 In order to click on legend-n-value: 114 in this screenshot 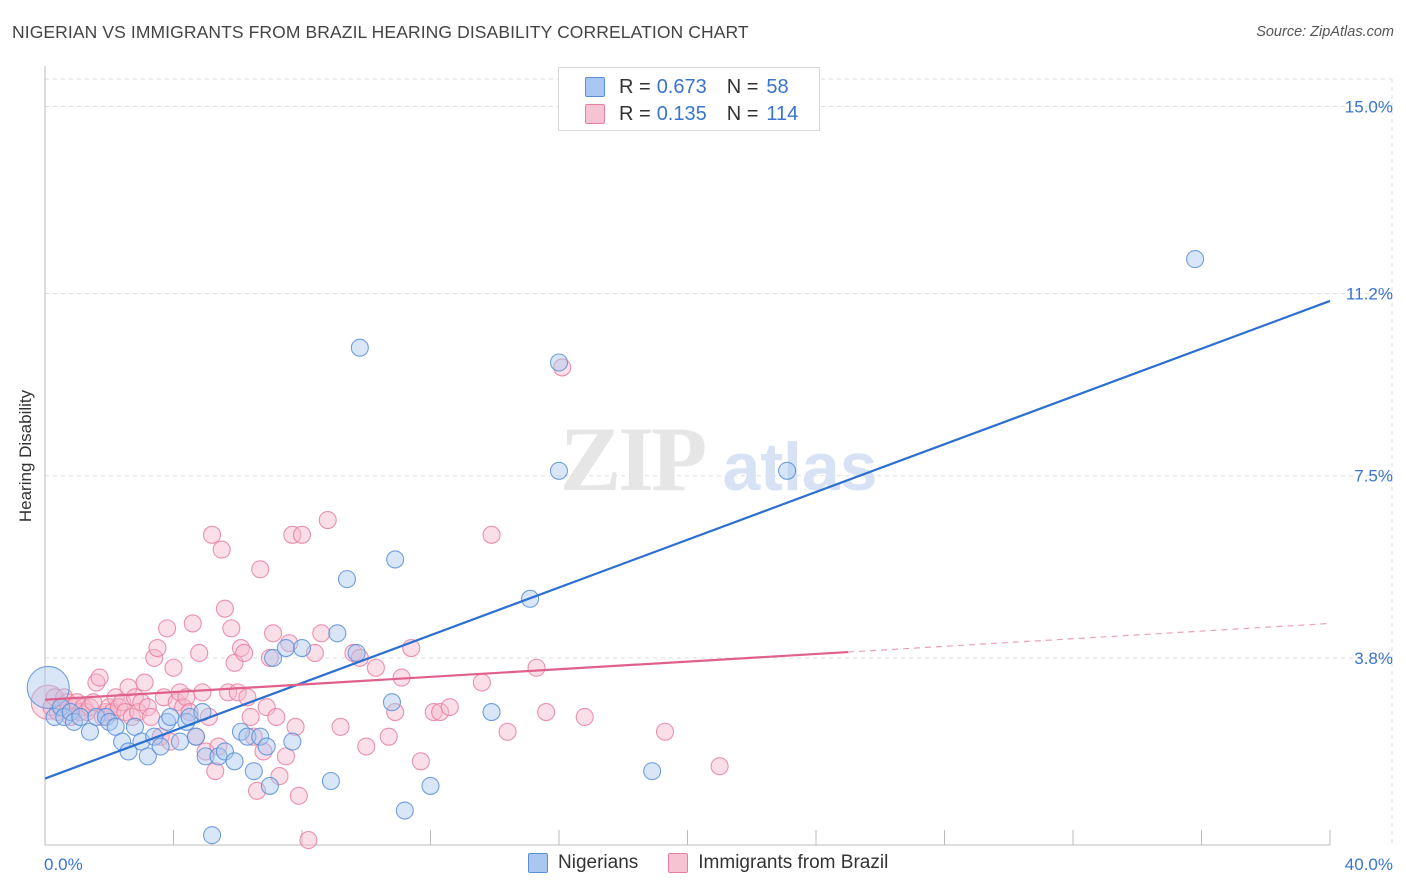, I will do `click(782, 113)`.